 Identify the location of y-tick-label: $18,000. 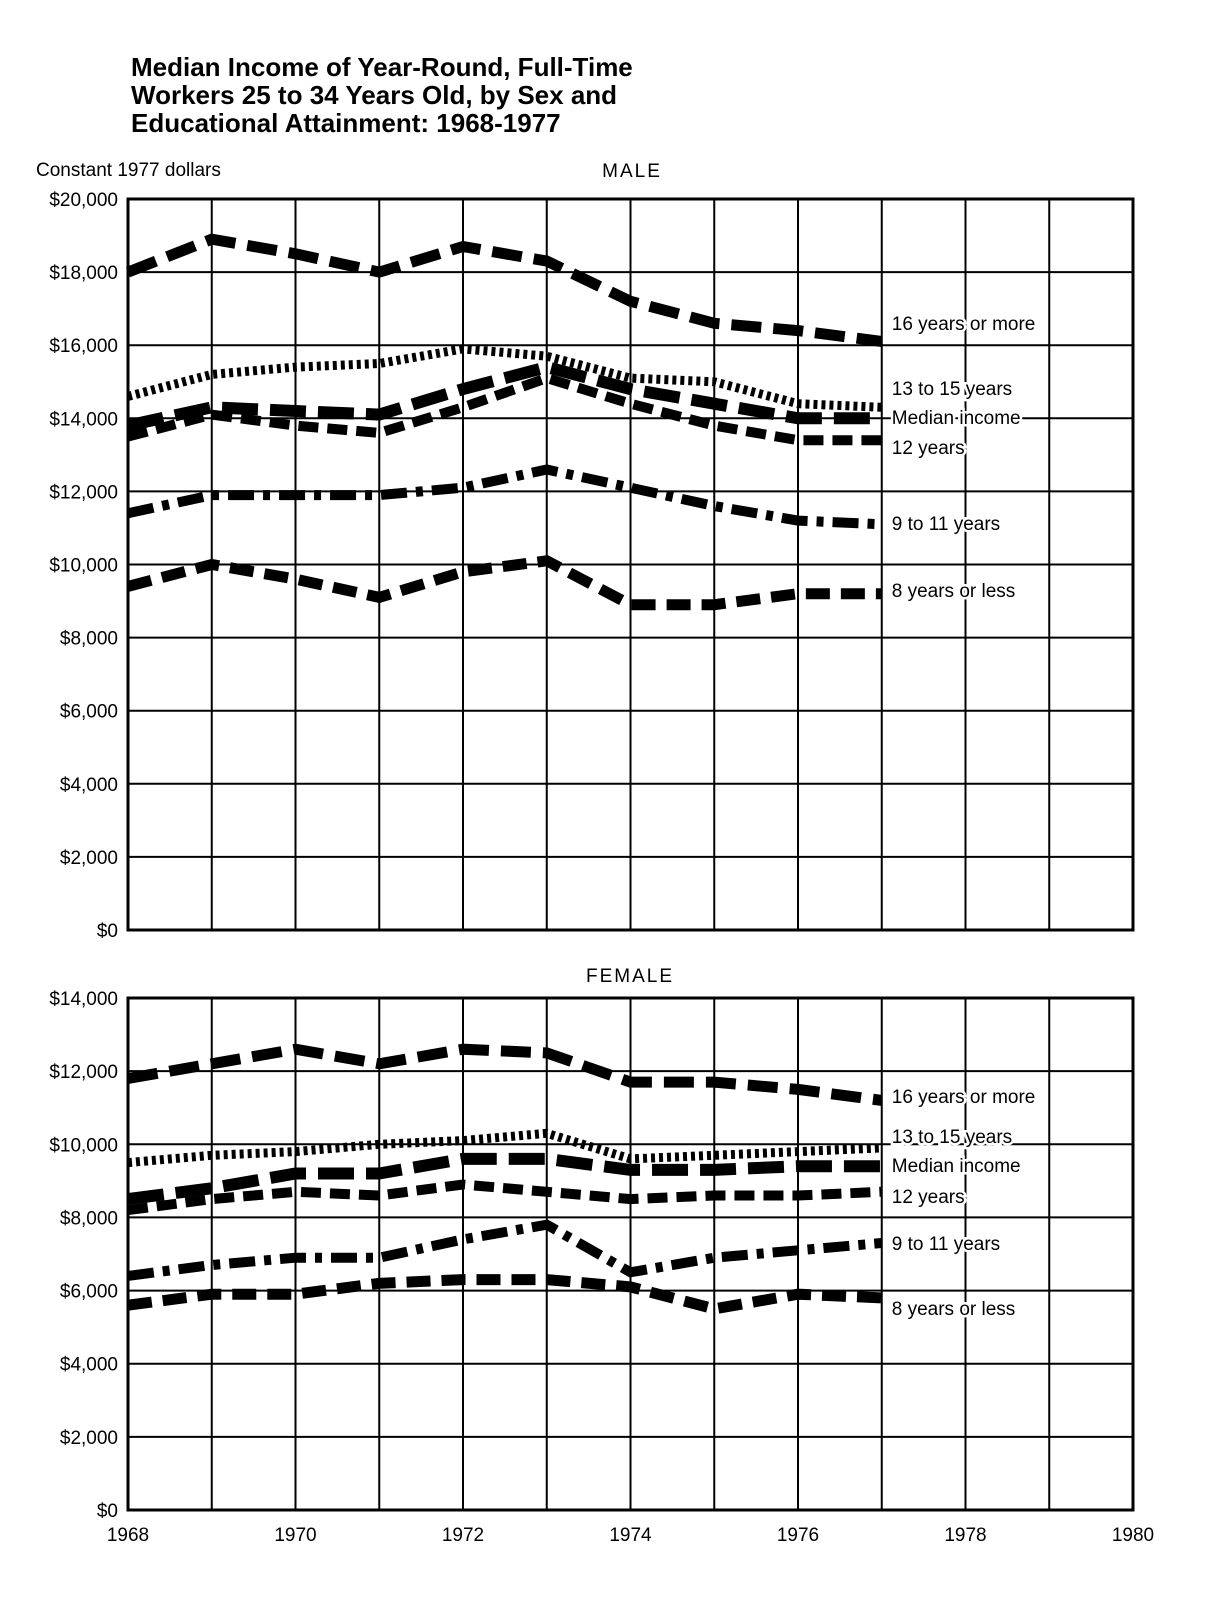
(83, 273).